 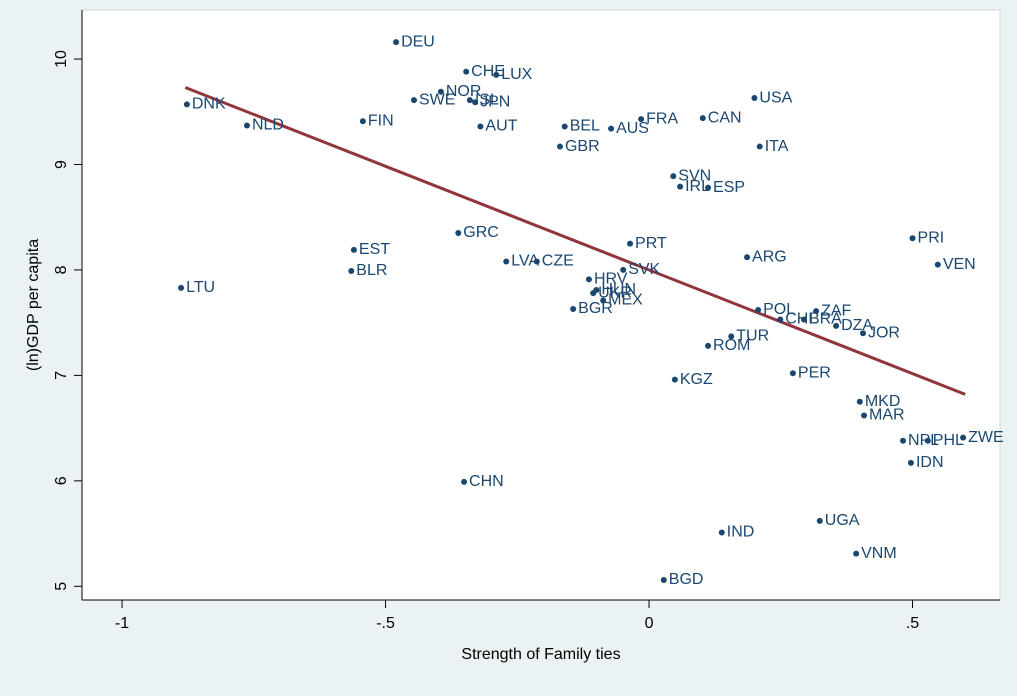 I want to click on point-label: ARG, so click(x=769, y=257).